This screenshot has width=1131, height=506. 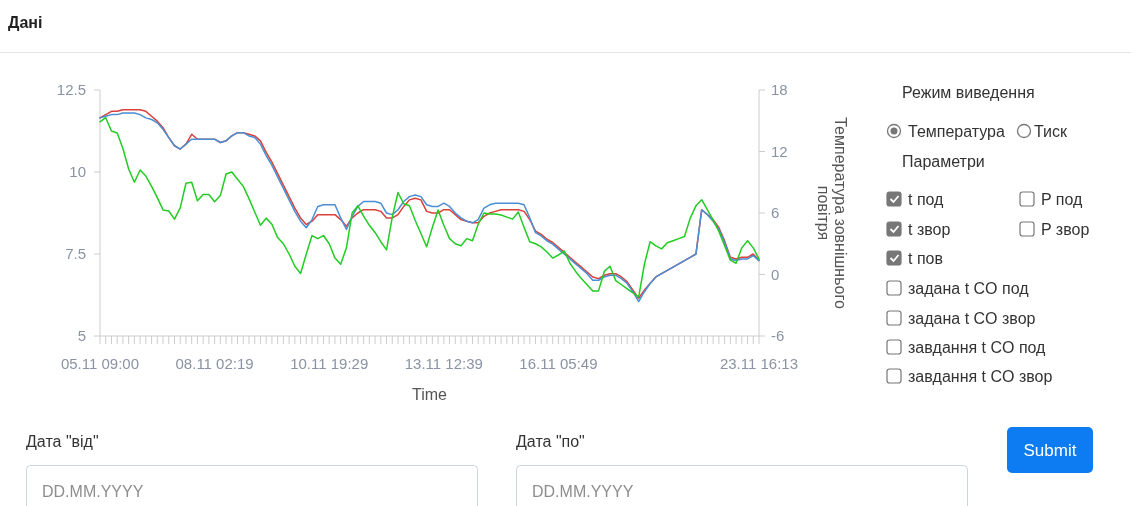 I want to click on y-tick-label: 7.5, so click(x=75, y=254).